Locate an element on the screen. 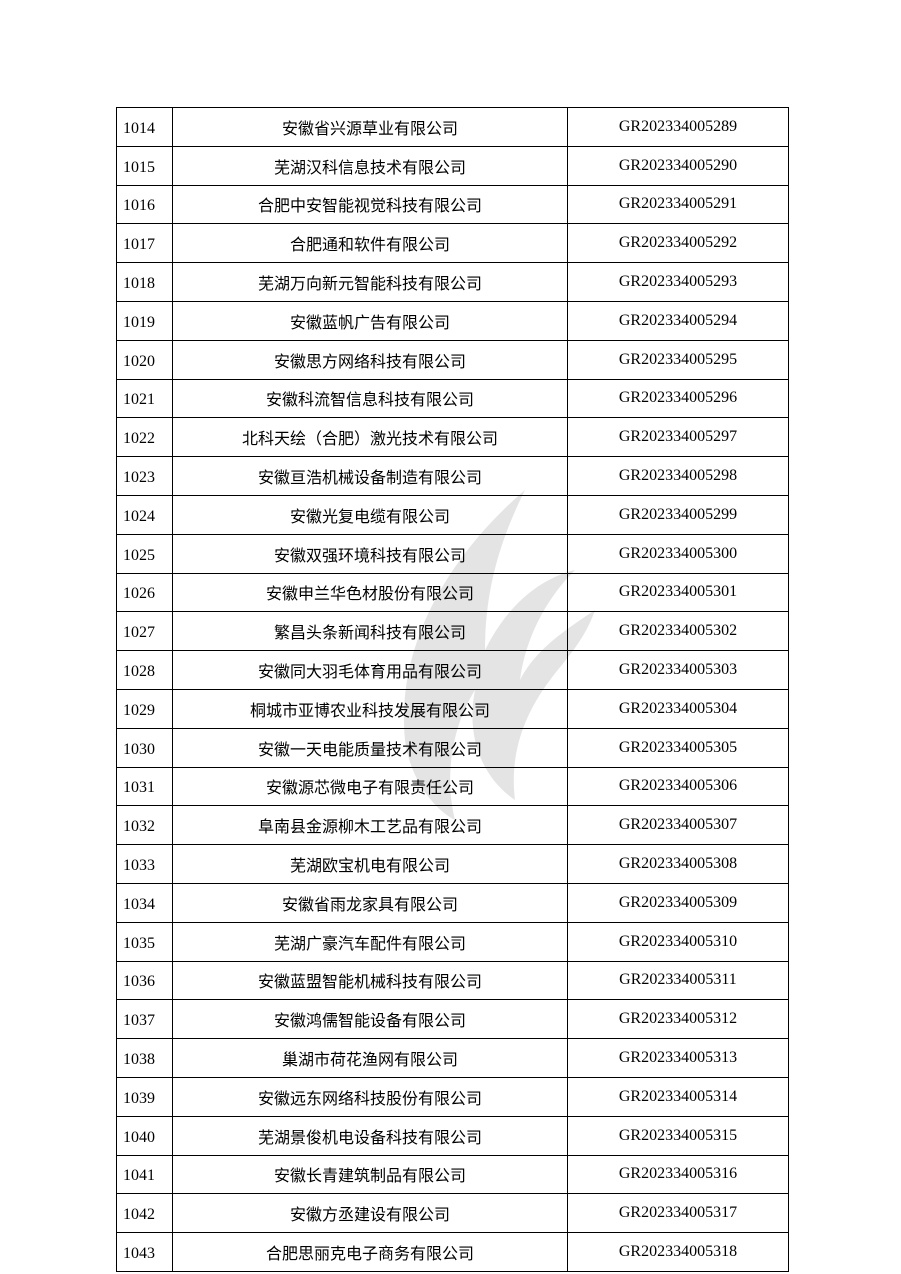 This screenshot has height=1274, width=901. table-row: 1037 安徽鸿儒智能设备有限公司 GR202334005312 is located at coordinates (452, 1019).